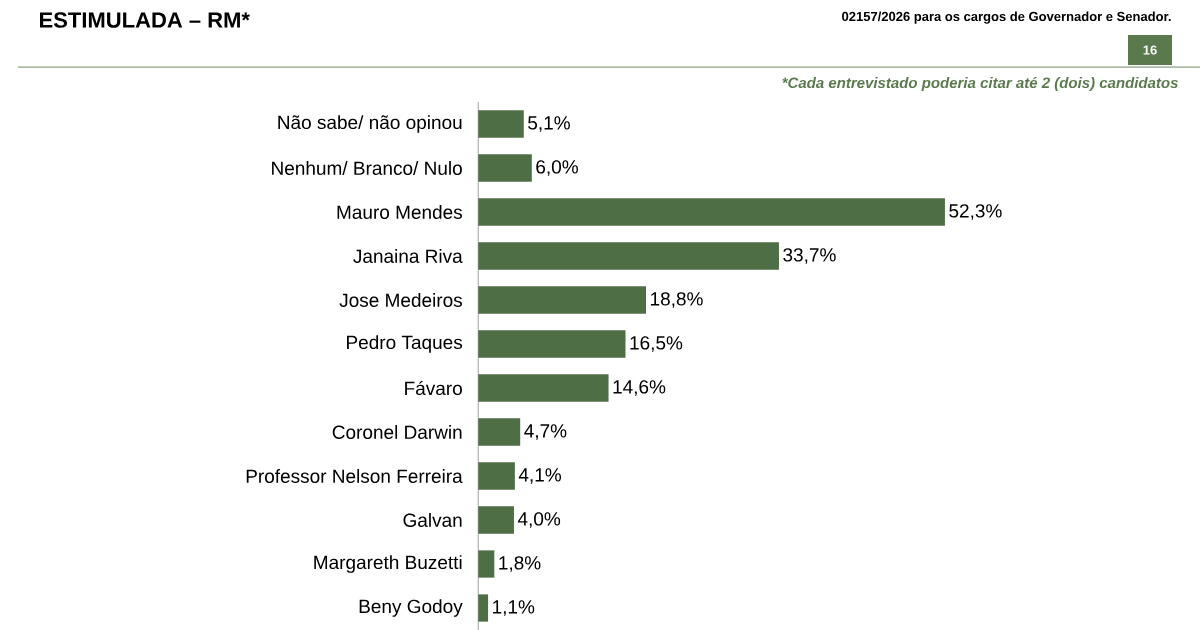  I want to click on y-tick-label: Pedro Taques, so click(405, 344).